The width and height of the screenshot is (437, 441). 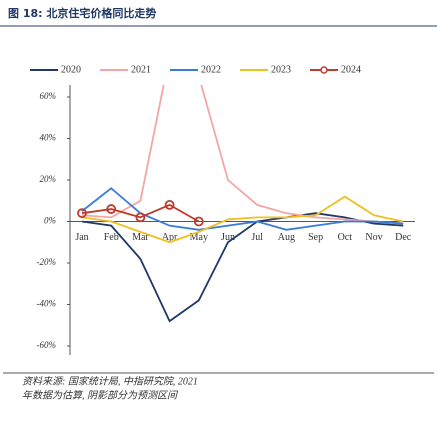 What do you see at coordinates (324, 70) in the screenshot?
I see `legend-marker` at bounding box center [324, 70].